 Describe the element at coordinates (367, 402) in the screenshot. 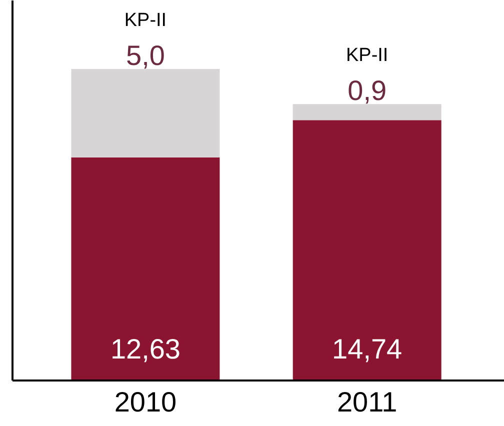

I see `x-tick-label: 2011` at that location.